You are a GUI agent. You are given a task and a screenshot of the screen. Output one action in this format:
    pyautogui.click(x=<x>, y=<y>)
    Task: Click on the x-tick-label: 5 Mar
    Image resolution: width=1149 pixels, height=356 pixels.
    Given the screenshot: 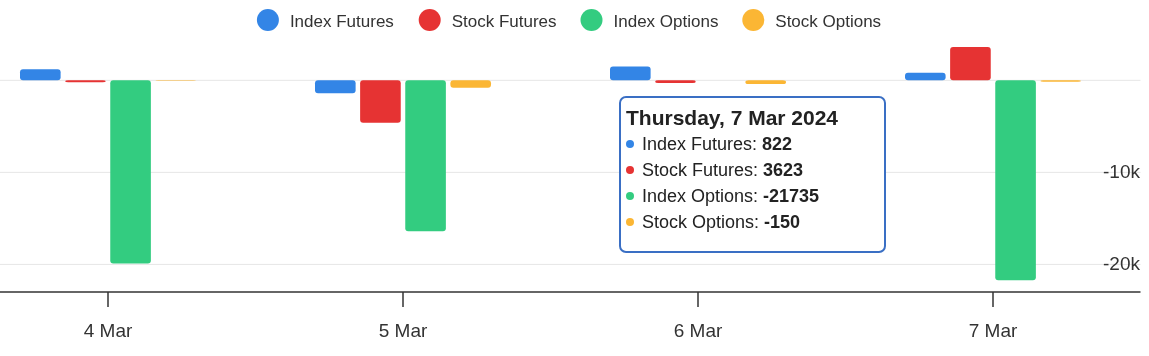 What is the action you would take?
    pyautogui.click(x=403, y=330)
    